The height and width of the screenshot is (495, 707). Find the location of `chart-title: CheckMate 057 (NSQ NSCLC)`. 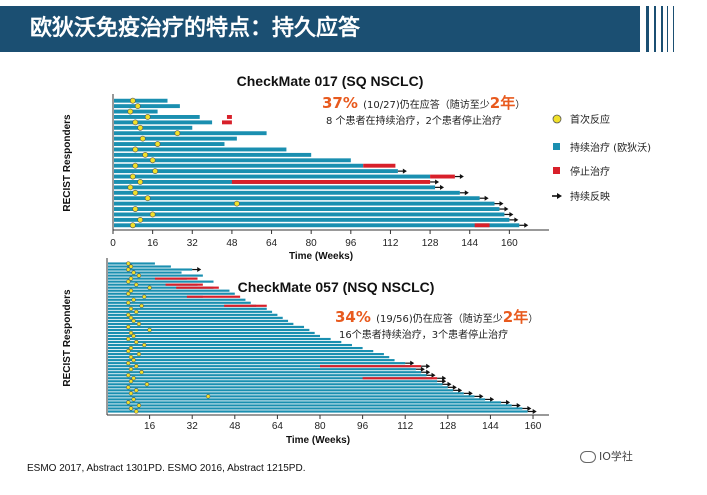

chart-title: CheckMate 057 (NSQ NSCLC) is located at coordinates (336, 287).